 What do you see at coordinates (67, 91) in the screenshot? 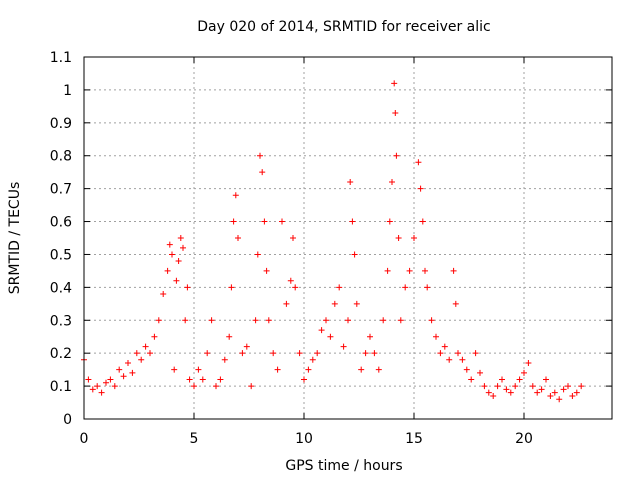
I see `y-tick-label: 1` at bounding box center [67, 91].